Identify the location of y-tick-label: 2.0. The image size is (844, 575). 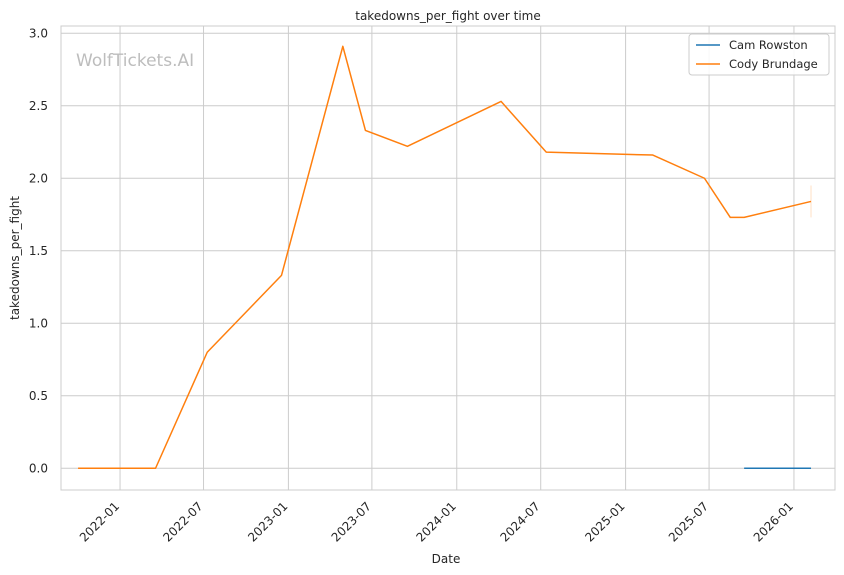
(38, 178).